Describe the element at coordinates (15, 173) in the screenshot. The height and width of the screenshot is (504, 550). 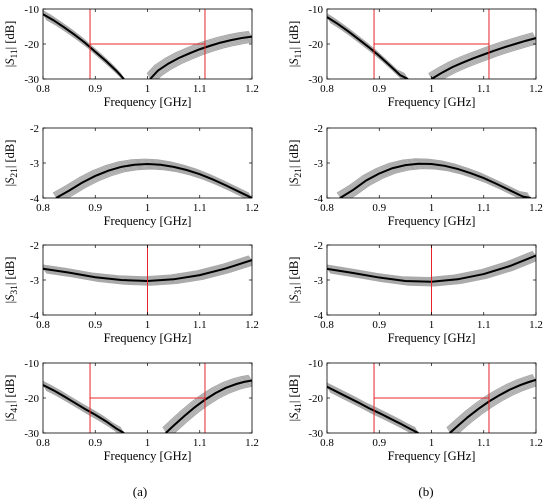
I see `y-axis-label-subscript: 21` at that location.